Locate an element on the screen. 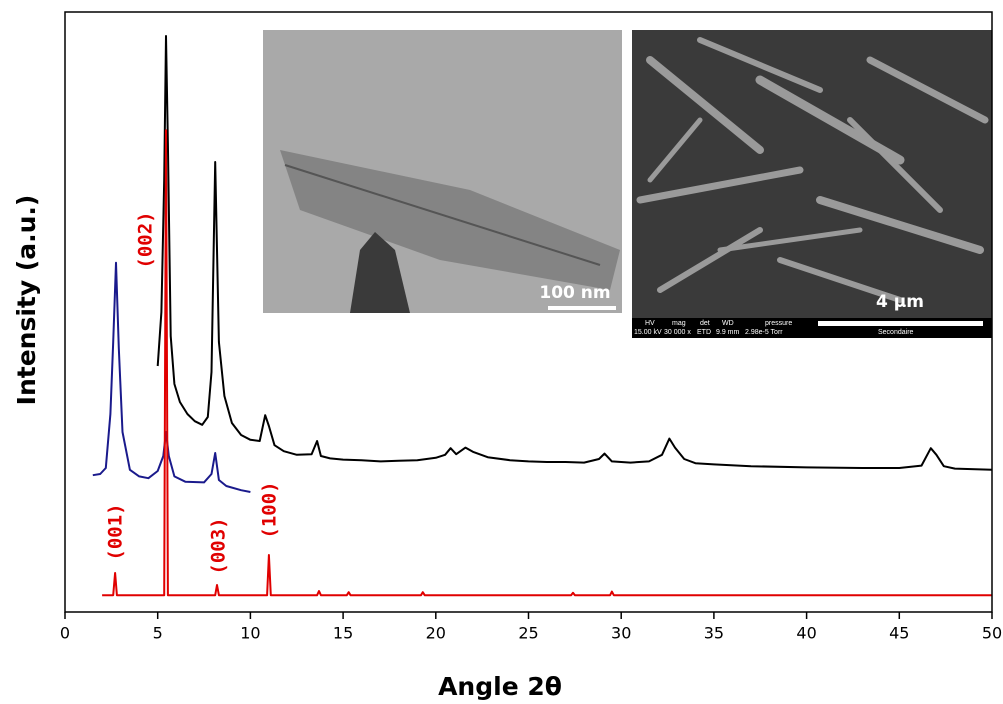 The image size is (1003, 704). x-tick-label: 5 is located at coordinates (158, 633).